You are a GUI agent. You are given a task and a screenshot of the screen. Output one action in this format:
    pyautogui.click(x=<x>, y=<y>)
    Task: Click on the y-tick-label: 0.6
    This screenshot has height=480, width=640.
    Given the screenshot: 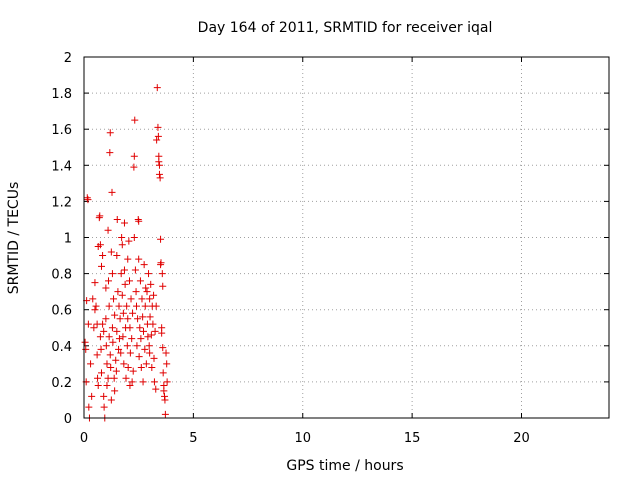 What is the action you would take?
    pyautogui.click(x=61, y=311)
    